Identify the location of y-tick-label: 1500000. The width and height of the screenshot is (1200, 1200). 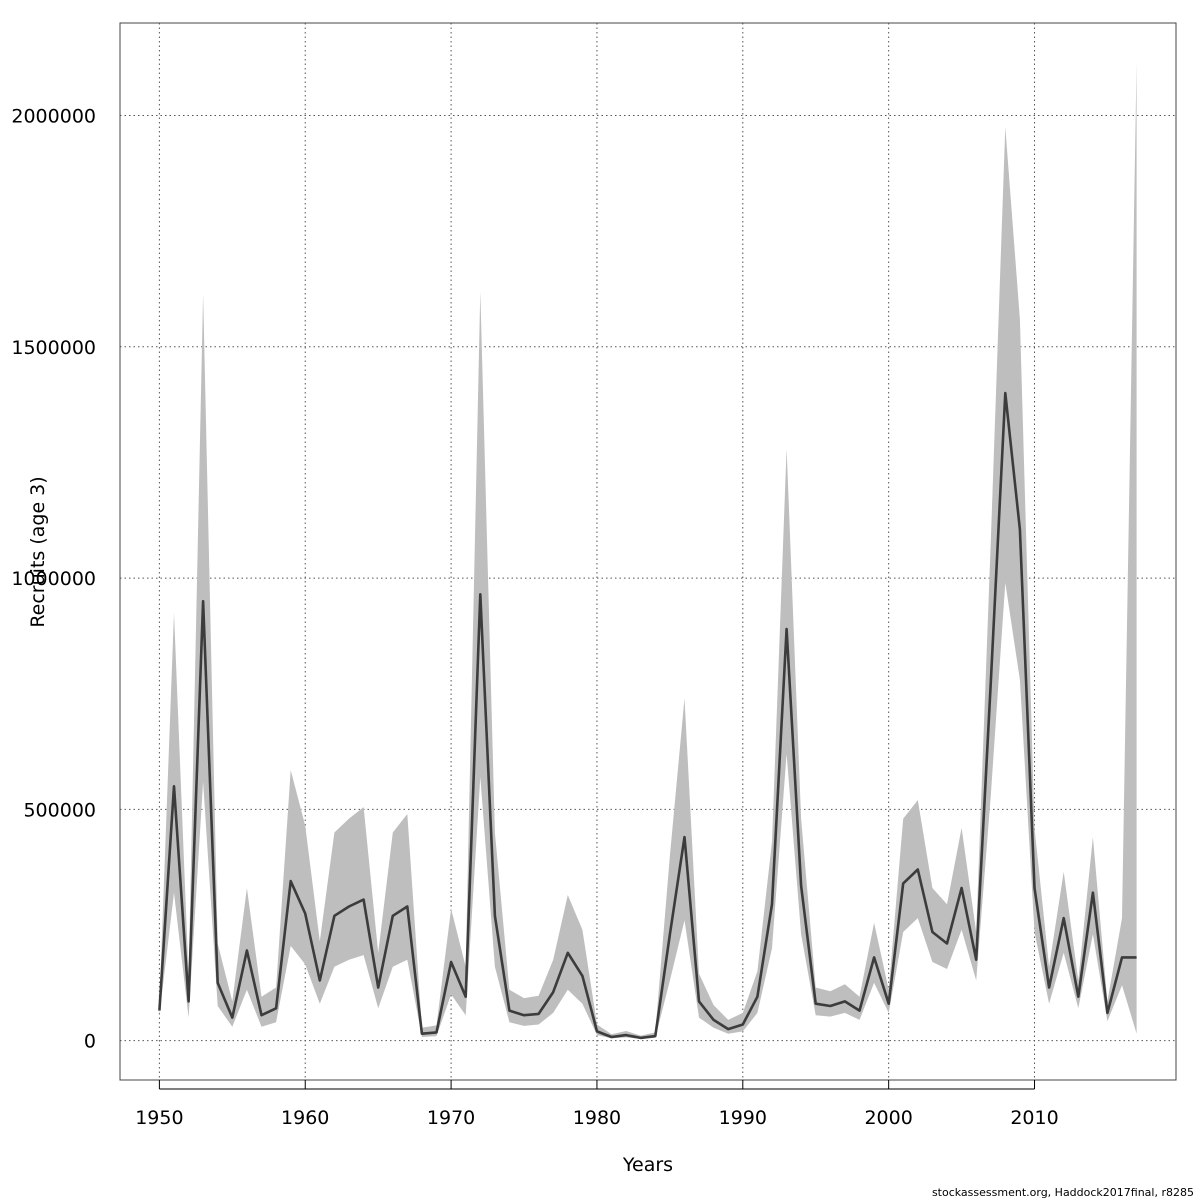
(53, 348).